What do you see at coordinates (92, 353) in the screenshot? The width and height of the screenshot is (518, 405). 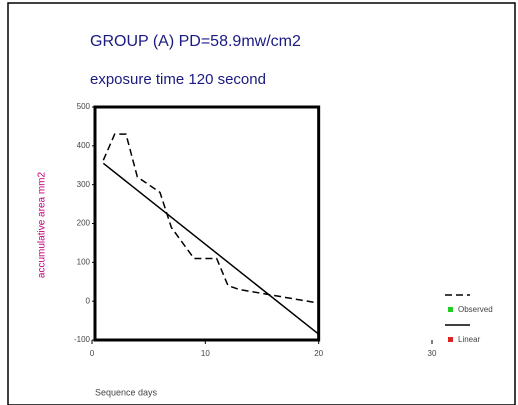 I see `x-tick-label: 0` at bounding box center [92, 353].